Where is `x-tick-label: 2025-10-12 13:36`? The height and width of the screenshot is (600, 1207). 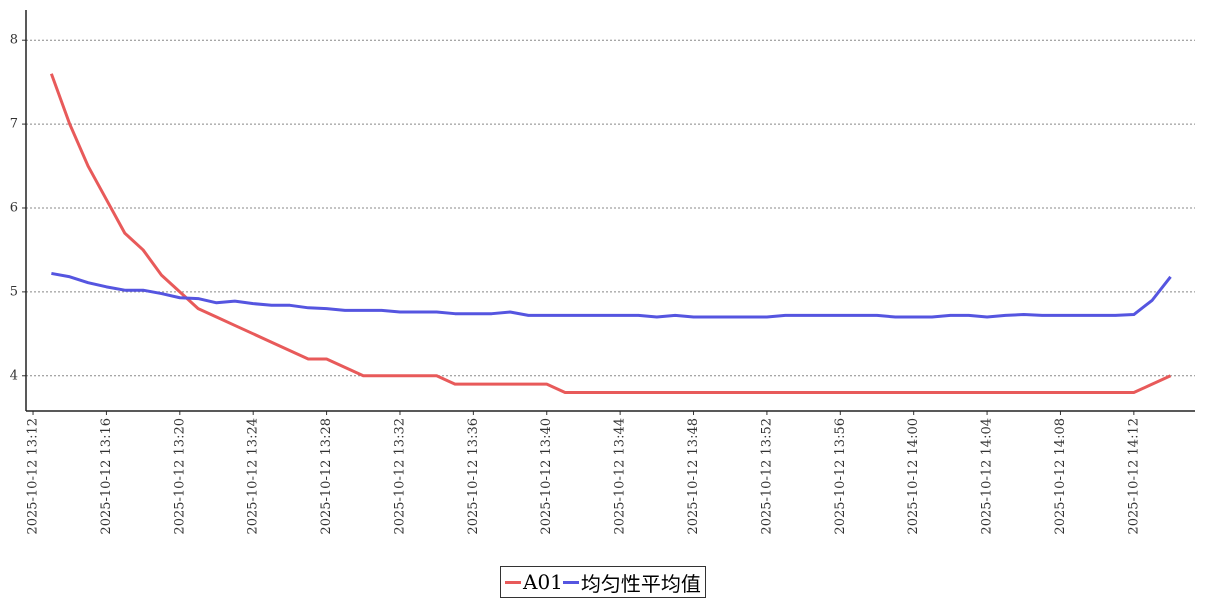 x-tick-label: 2025-10-12 13:36 is located at coordinates (473, 476).